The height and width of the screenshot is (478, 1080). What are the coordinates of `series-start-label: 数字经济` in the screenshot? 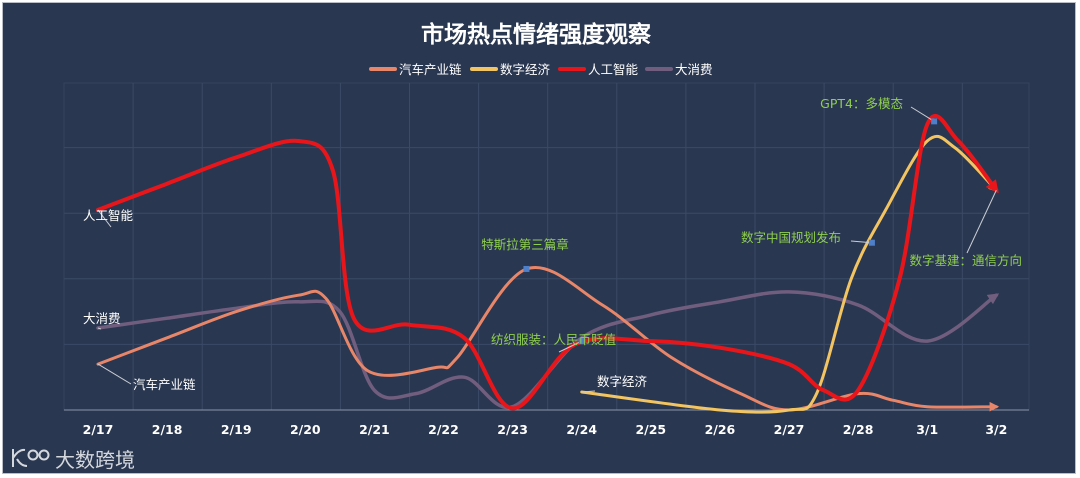 It's located at (622, 381).